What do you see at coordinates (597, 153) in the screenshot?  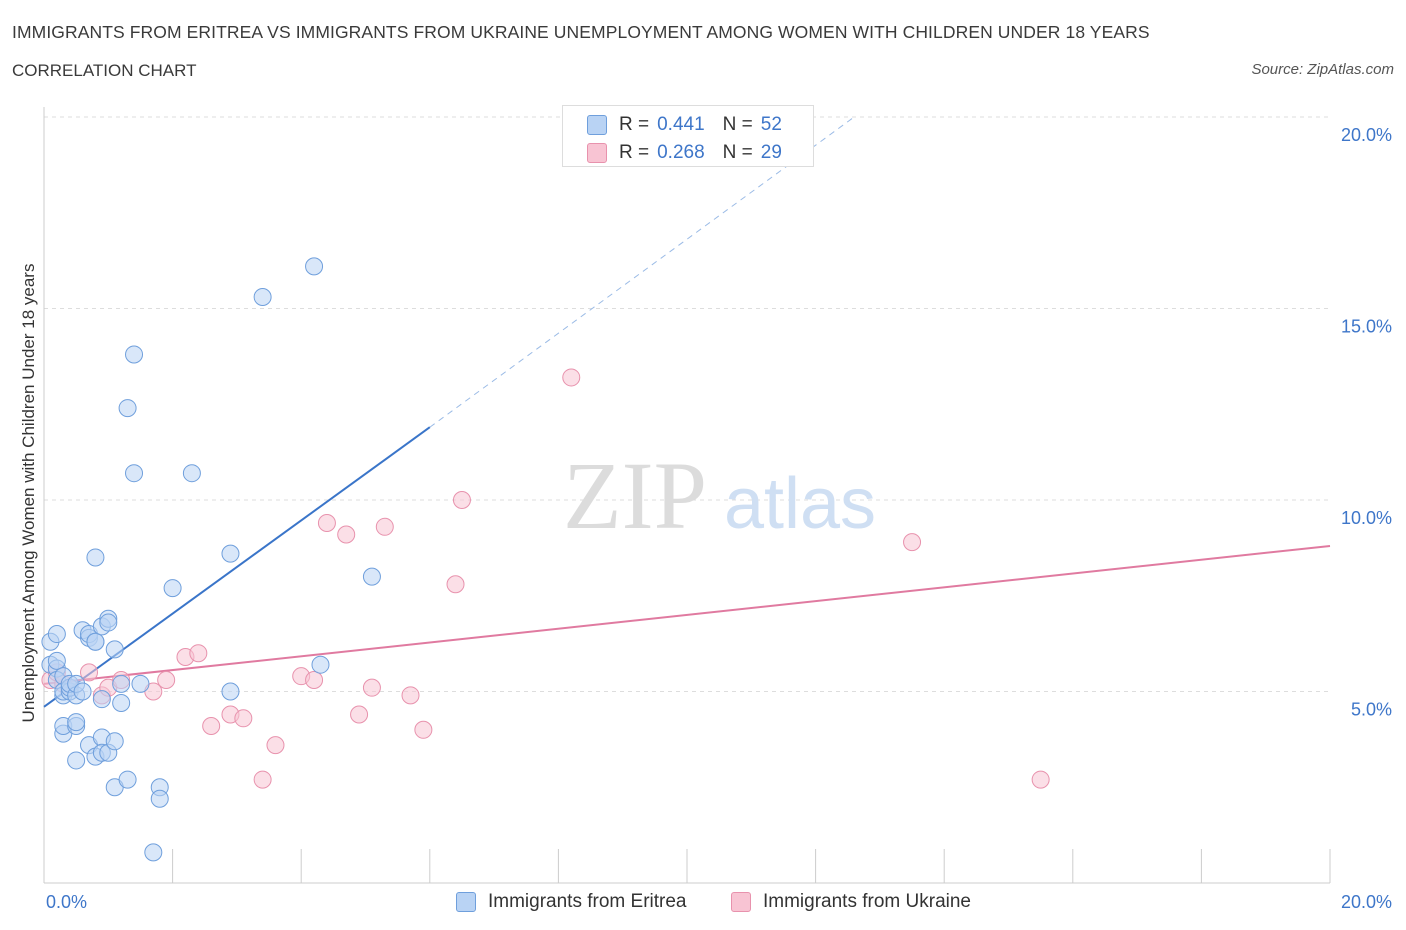 I see `legend-swatch-ukraine` at bounding box center [597, 153].